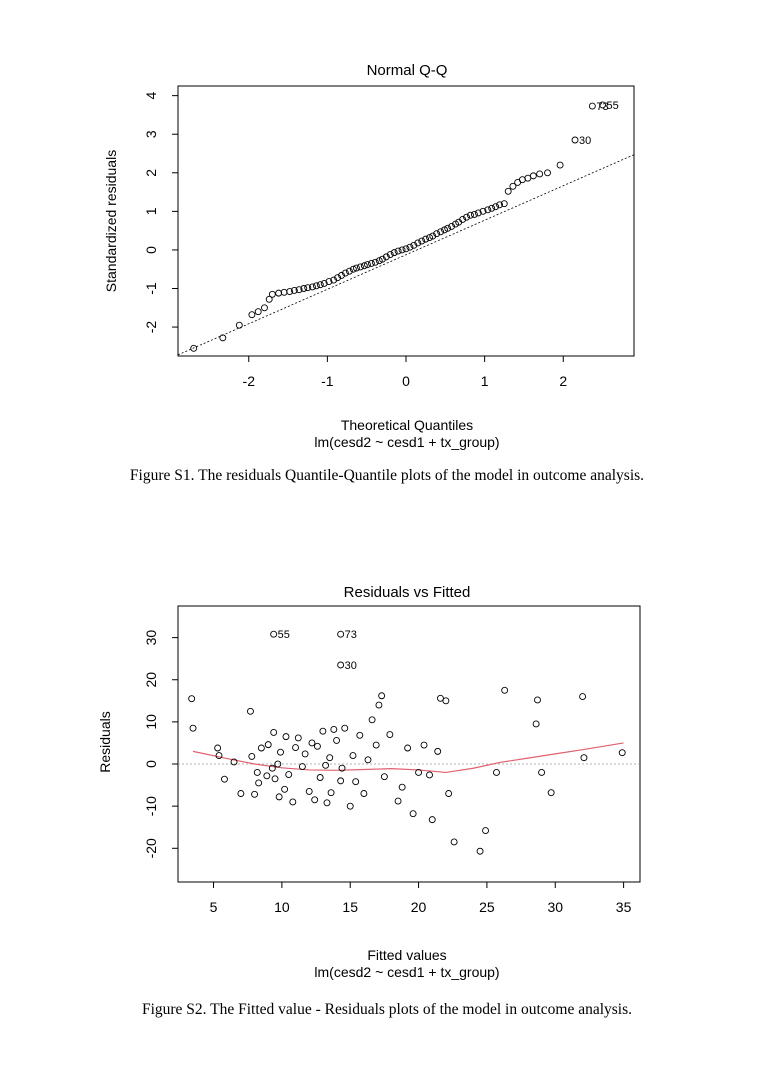  I want to click on y-tick-label: -1, so click(151, 288).